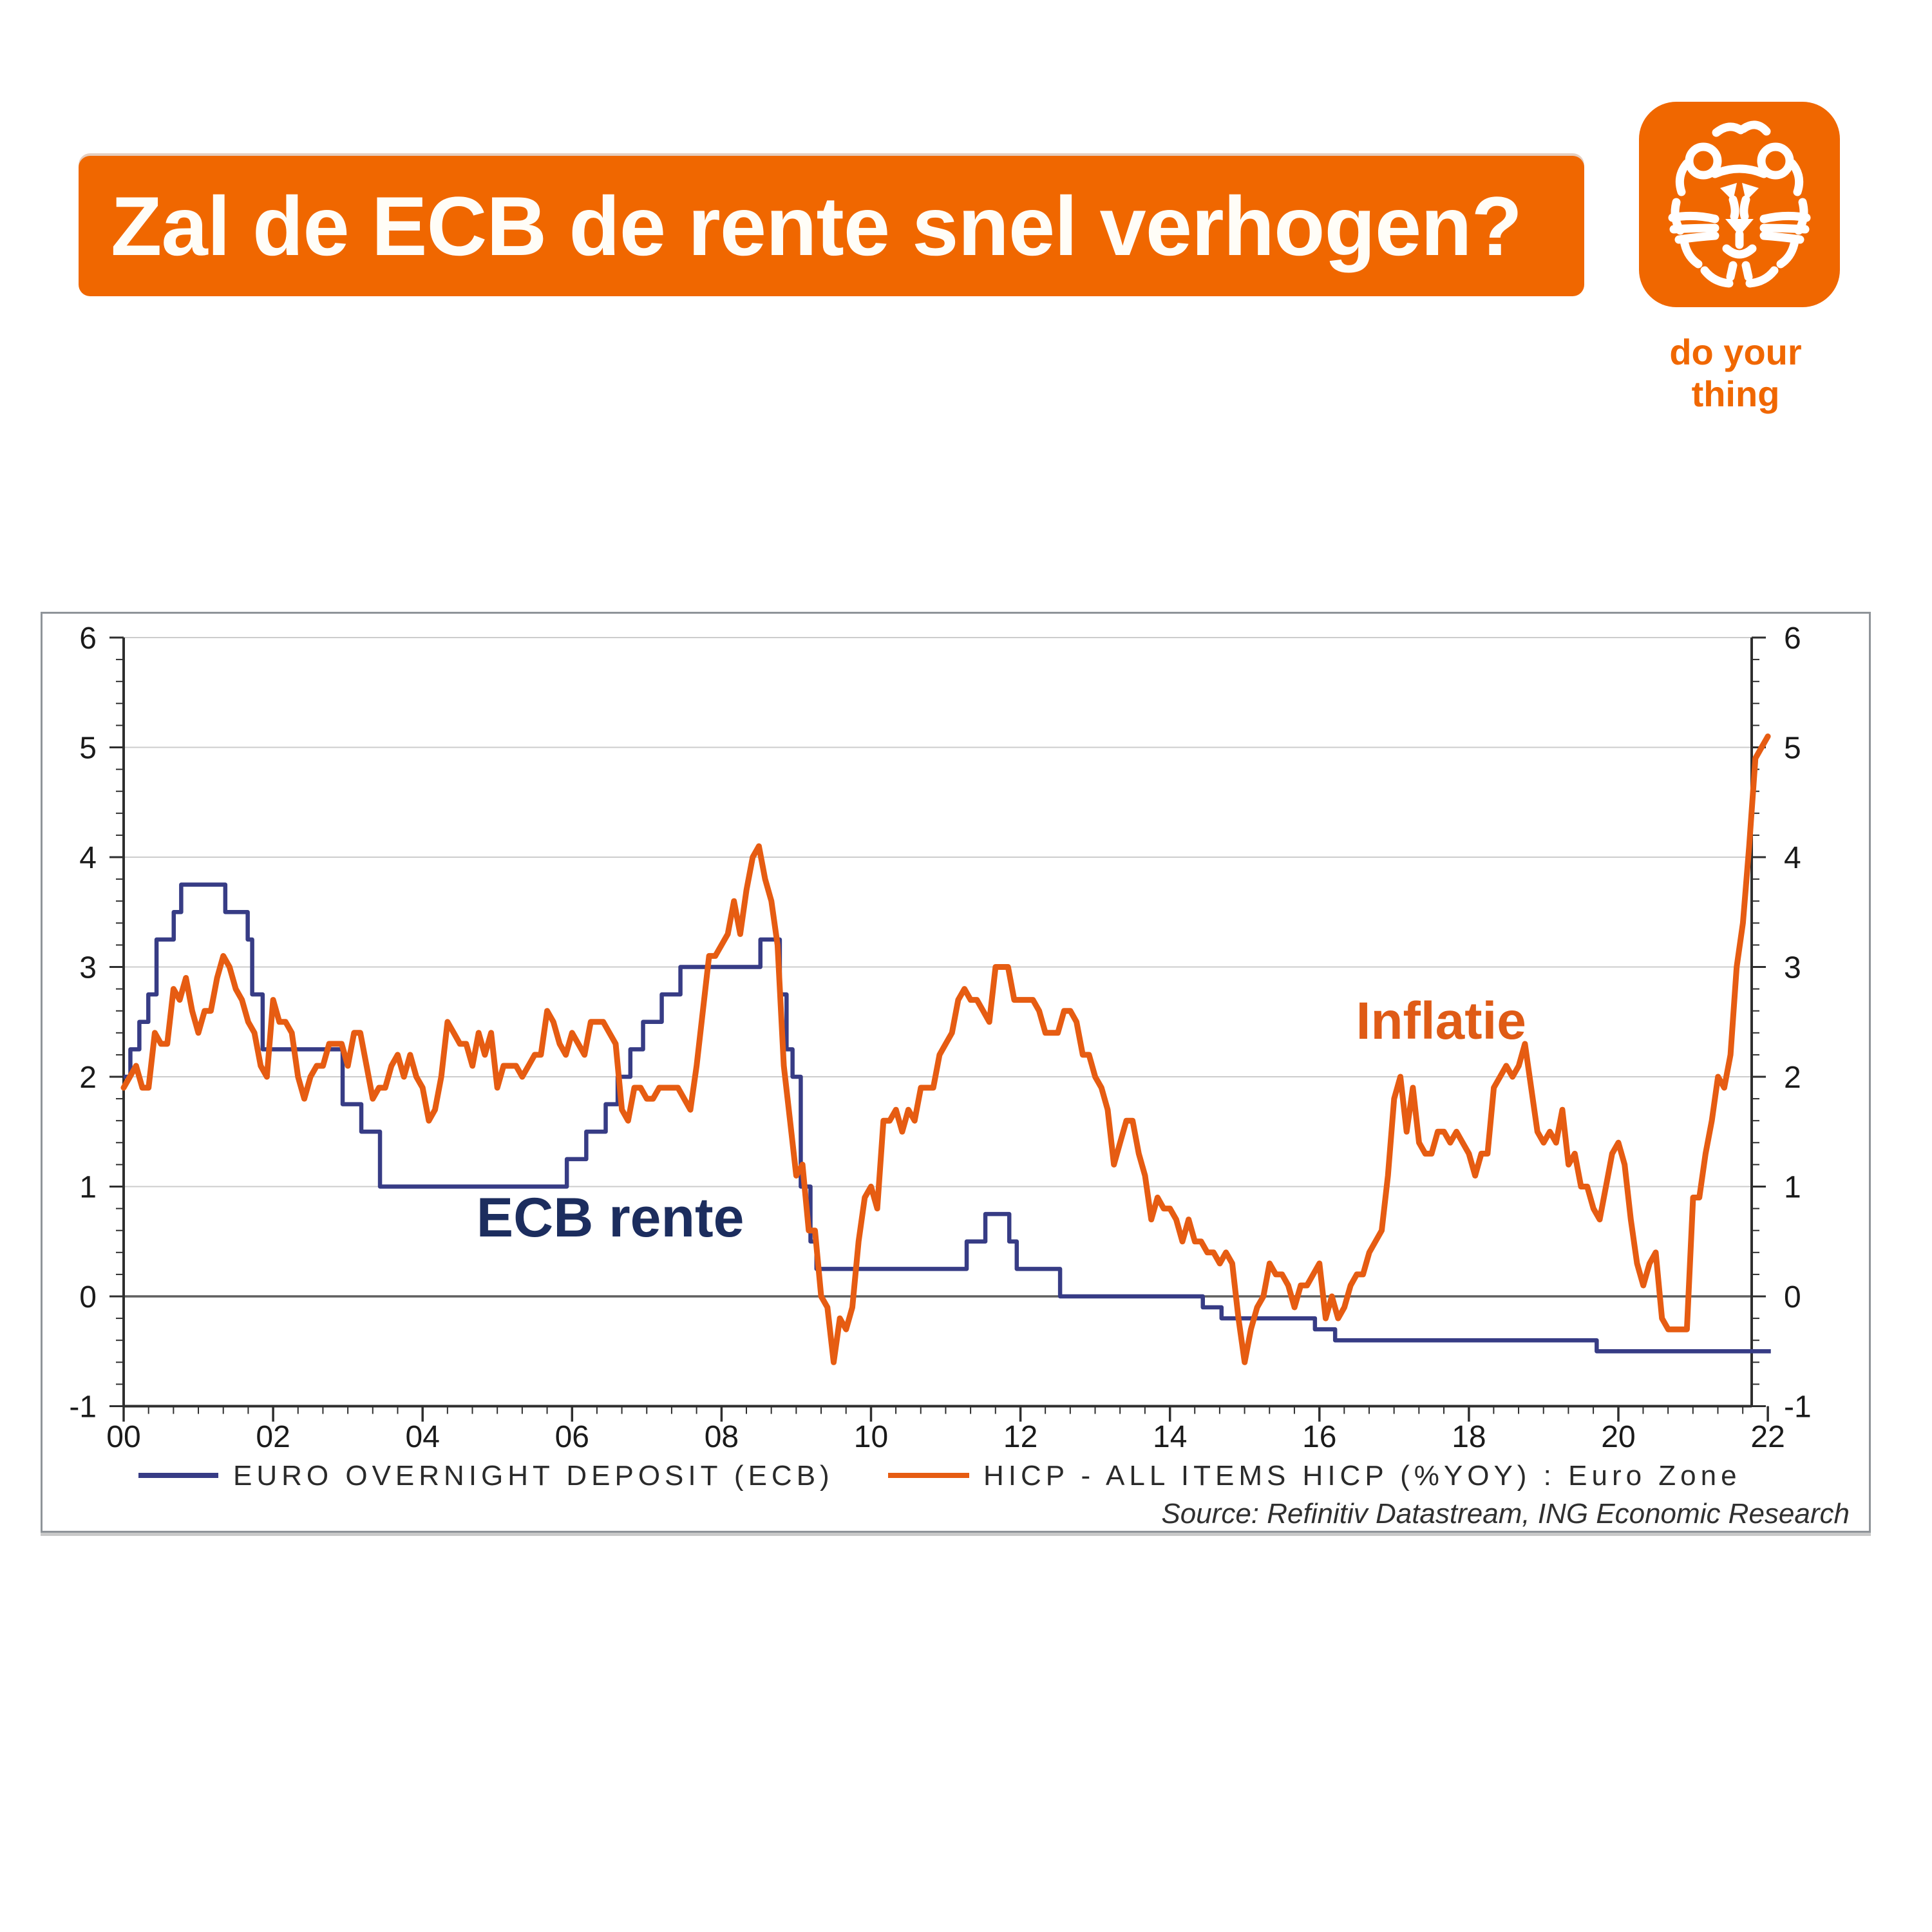  What do you see at coordinates (88, 749) in the screenshot?
I see `y-axis-label-left: 5` at bounding box center [88, 749].